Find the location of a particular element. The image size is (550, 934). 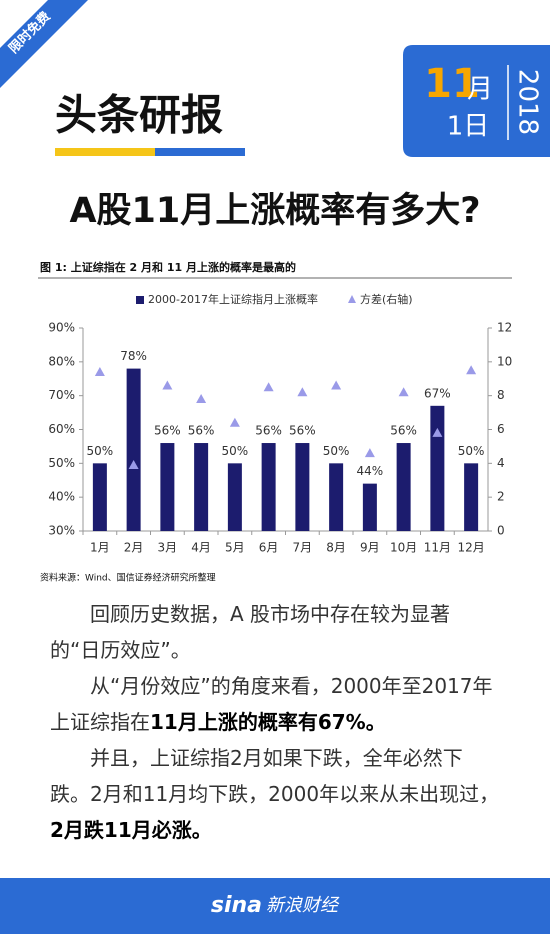

headline: A股11月上涨概率有多大? is located at coordinates (274, 211).